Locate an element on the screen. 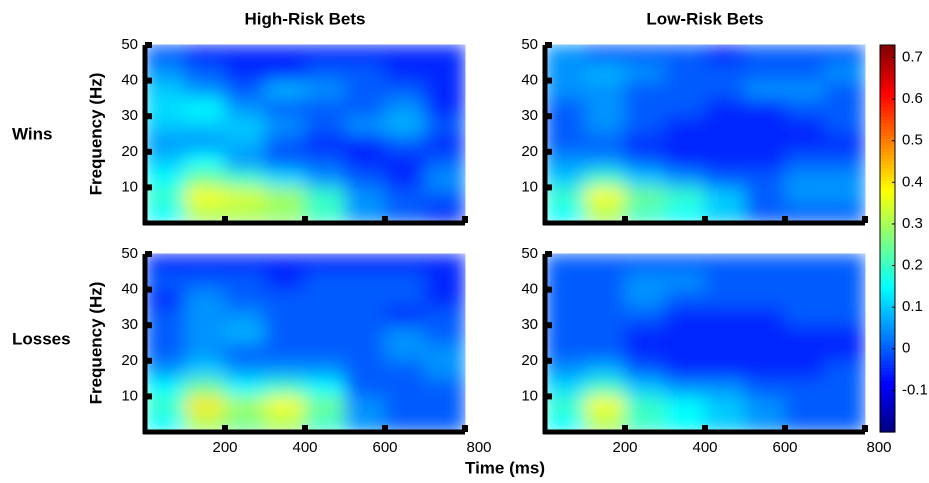  column-title: High-Risk Bets is located at coordinates (305, 18).